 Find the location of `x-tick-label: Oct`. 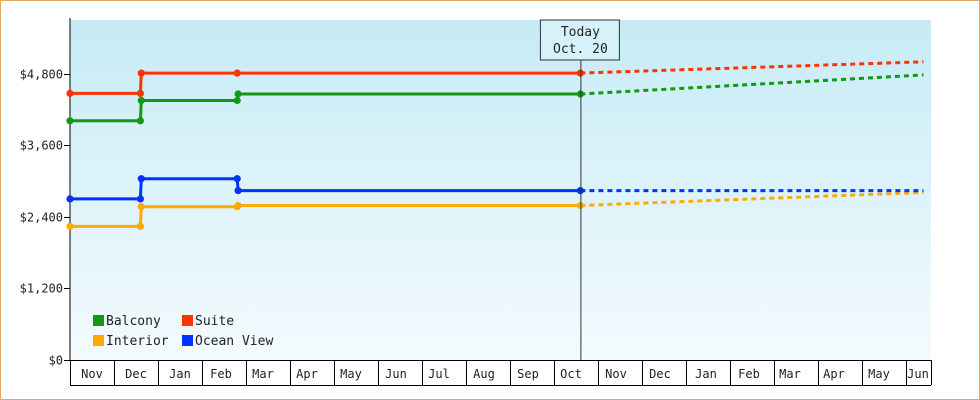

x-tick-label: Oct is located at coordinates (571, 374).